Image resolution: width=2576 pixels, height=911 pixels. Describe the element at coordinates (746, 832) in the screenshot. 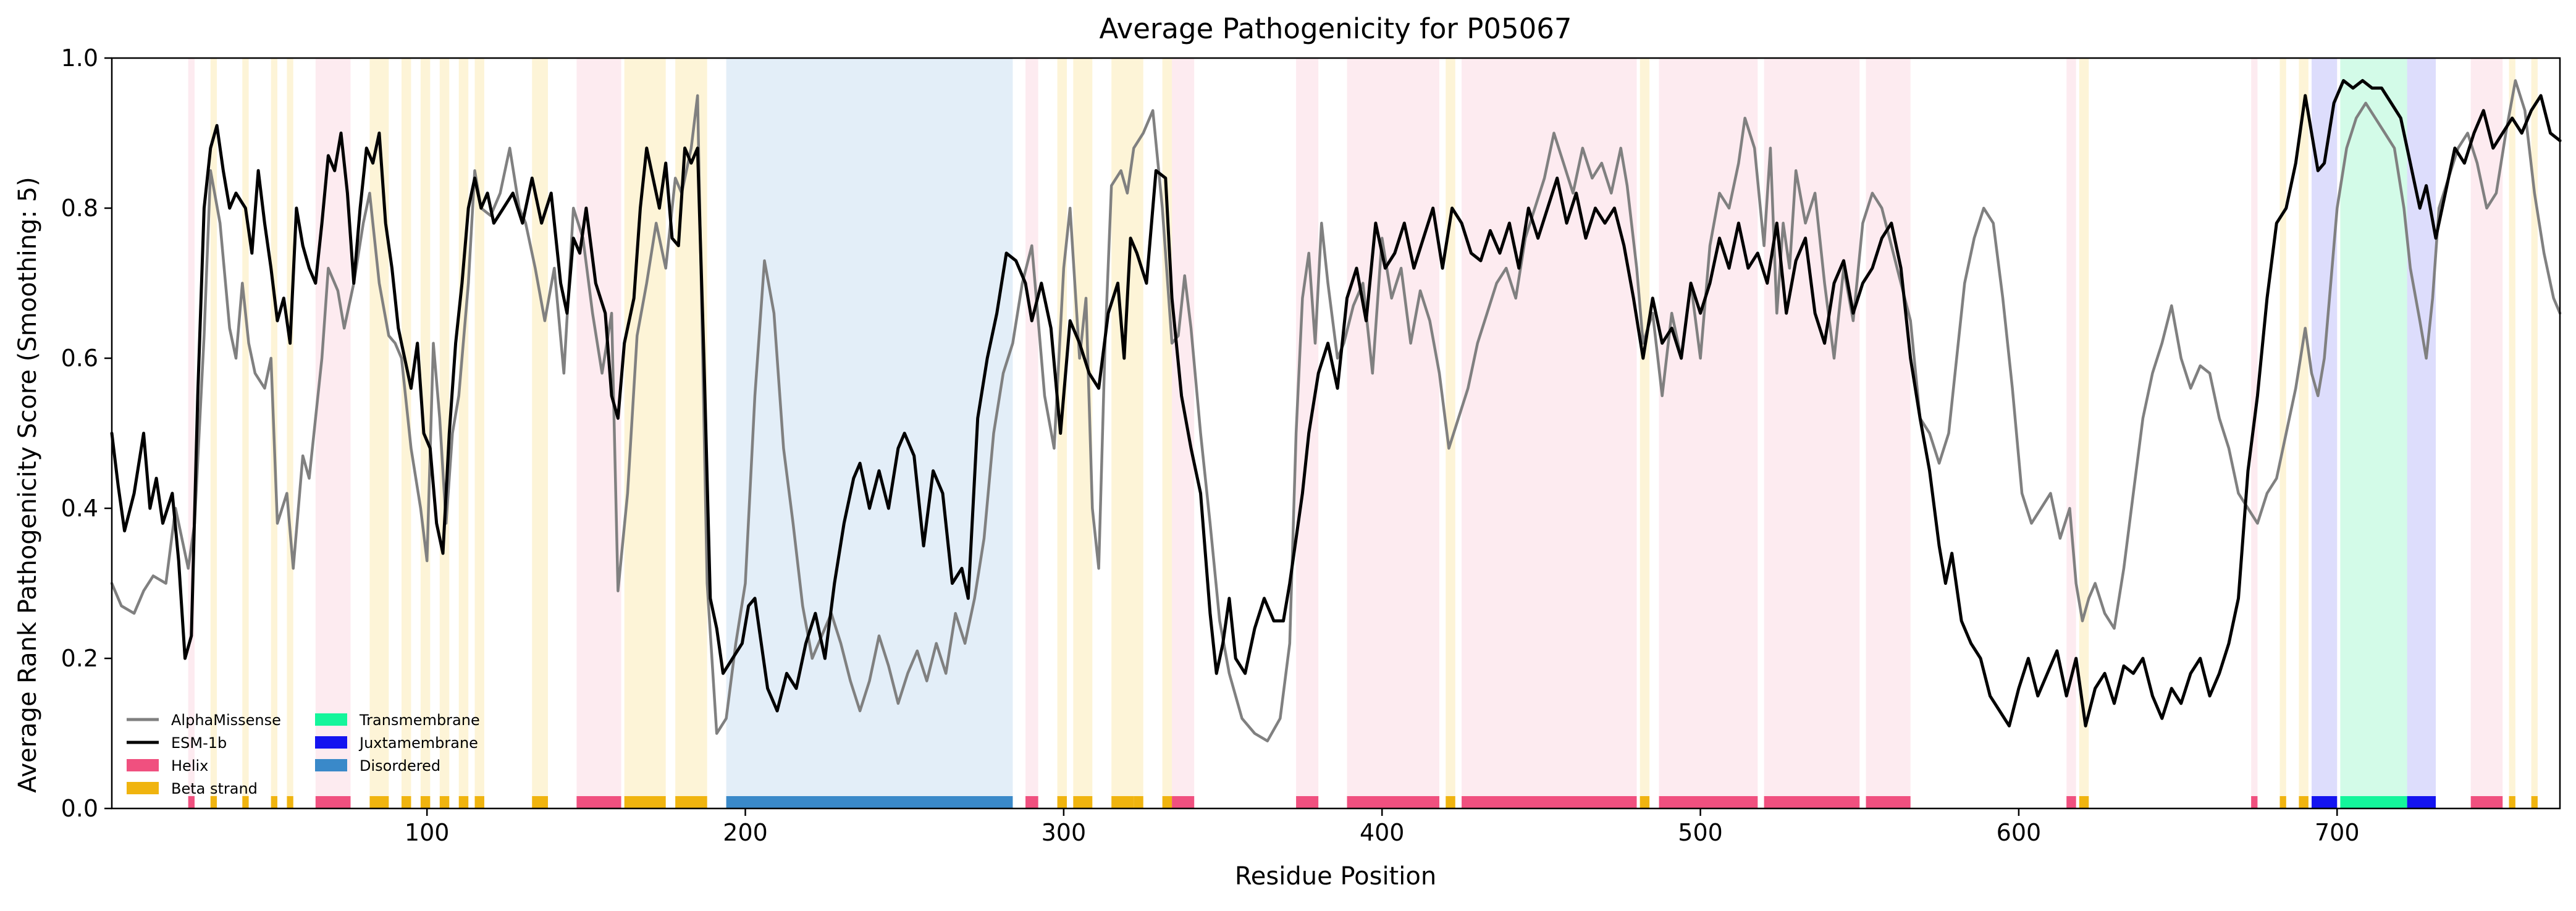

I see `x-tick-label: 200` at that location.